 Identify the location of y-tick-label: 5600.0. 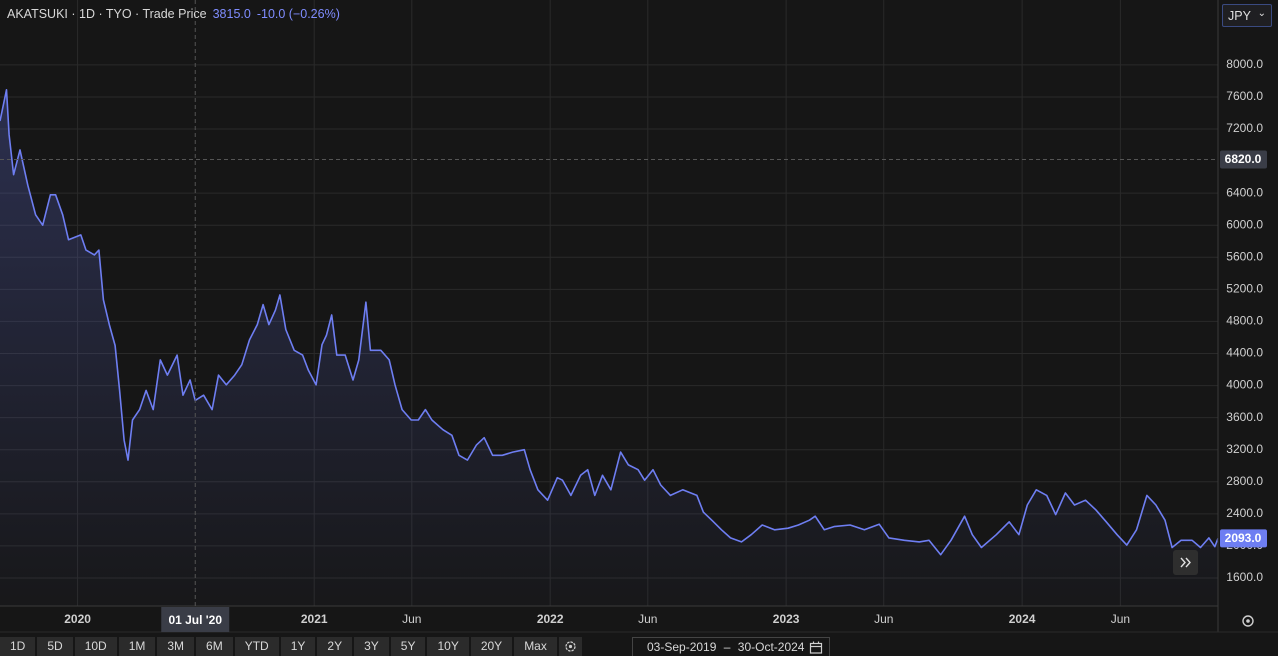
(1244, 256).